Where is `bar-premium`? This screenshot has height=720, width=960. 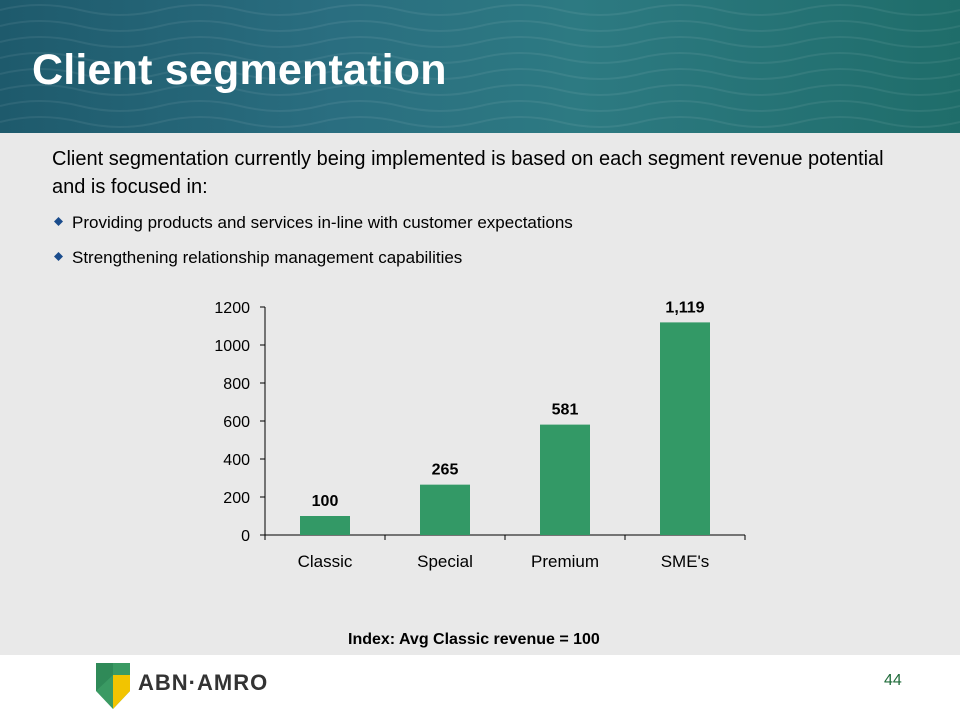
bar-premium is located at coordinates (565, 479).